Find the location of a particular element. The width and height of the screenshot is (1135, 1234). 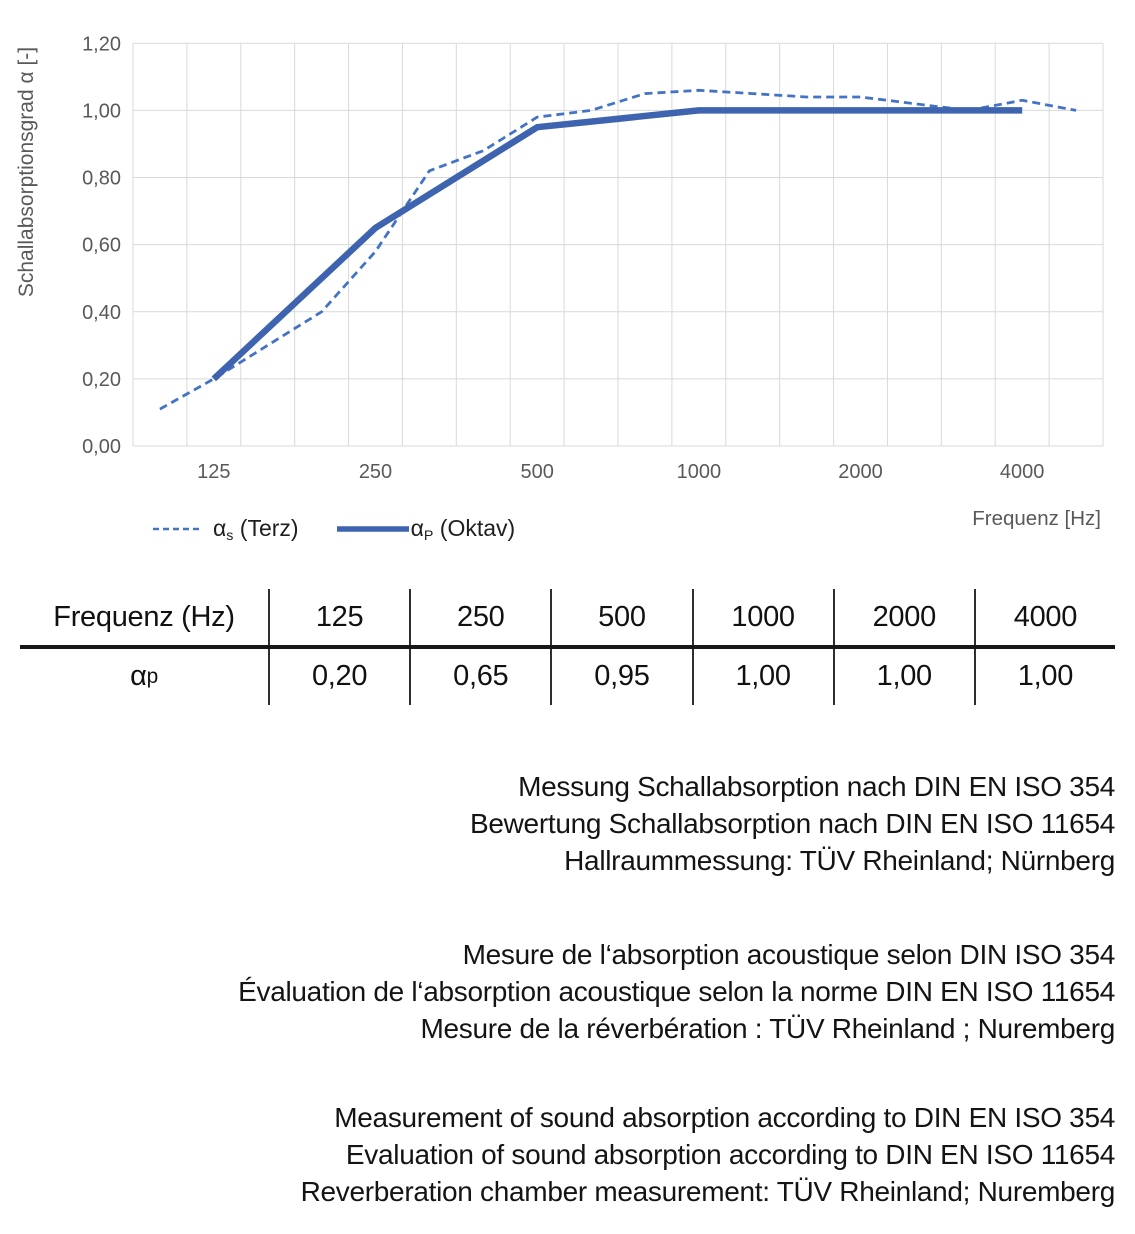

table-header-cell: 4000 is located at coordinates (1044, 617).